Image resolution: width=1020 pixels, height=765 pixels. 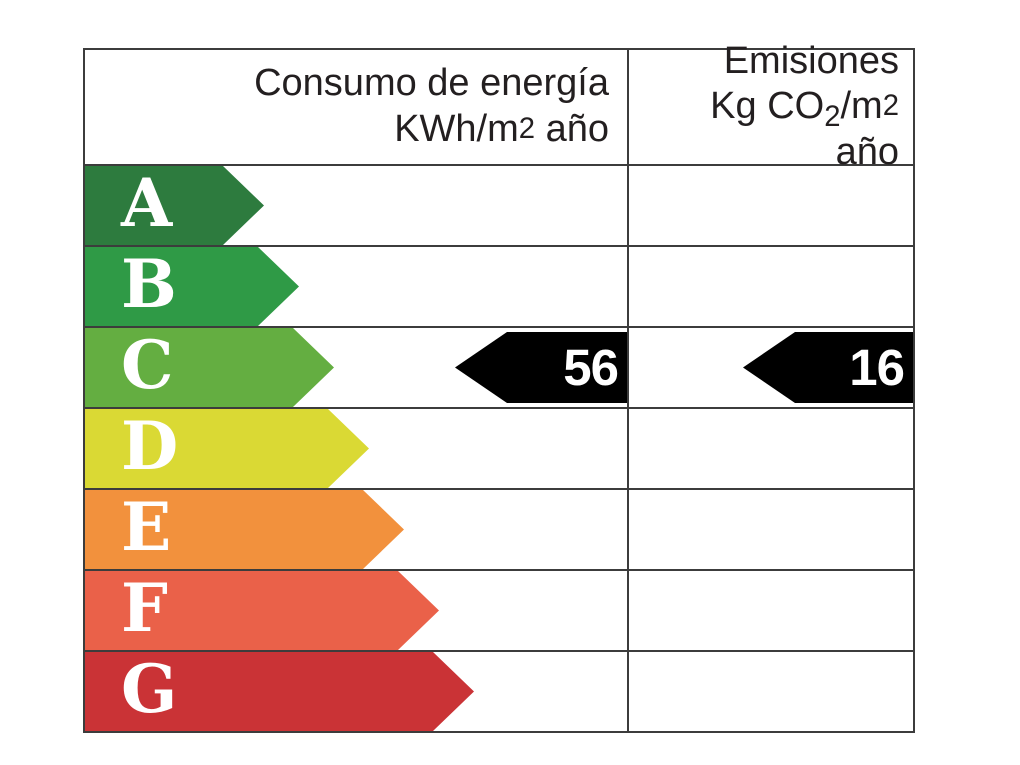 What do you see at coordinates (499, 690) in the screenshot?
I see `rating-row-g: G` at bounding box center [499, 690].